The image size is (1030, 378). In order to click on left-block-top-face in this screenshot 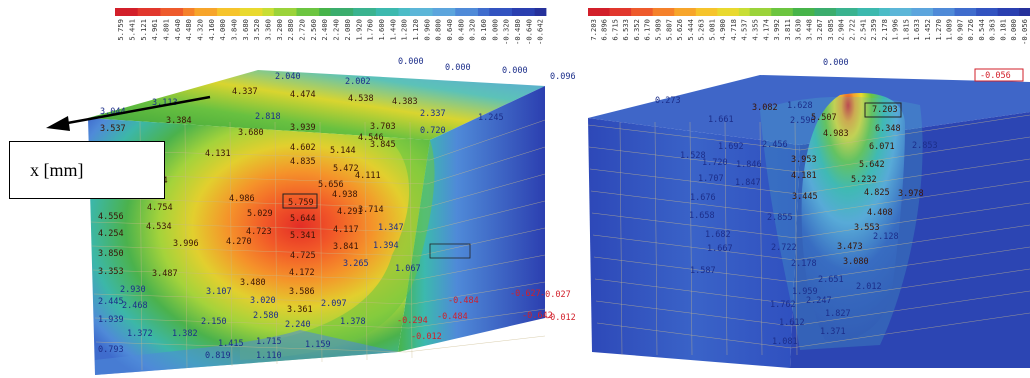, I will do `click(316, 105)`.